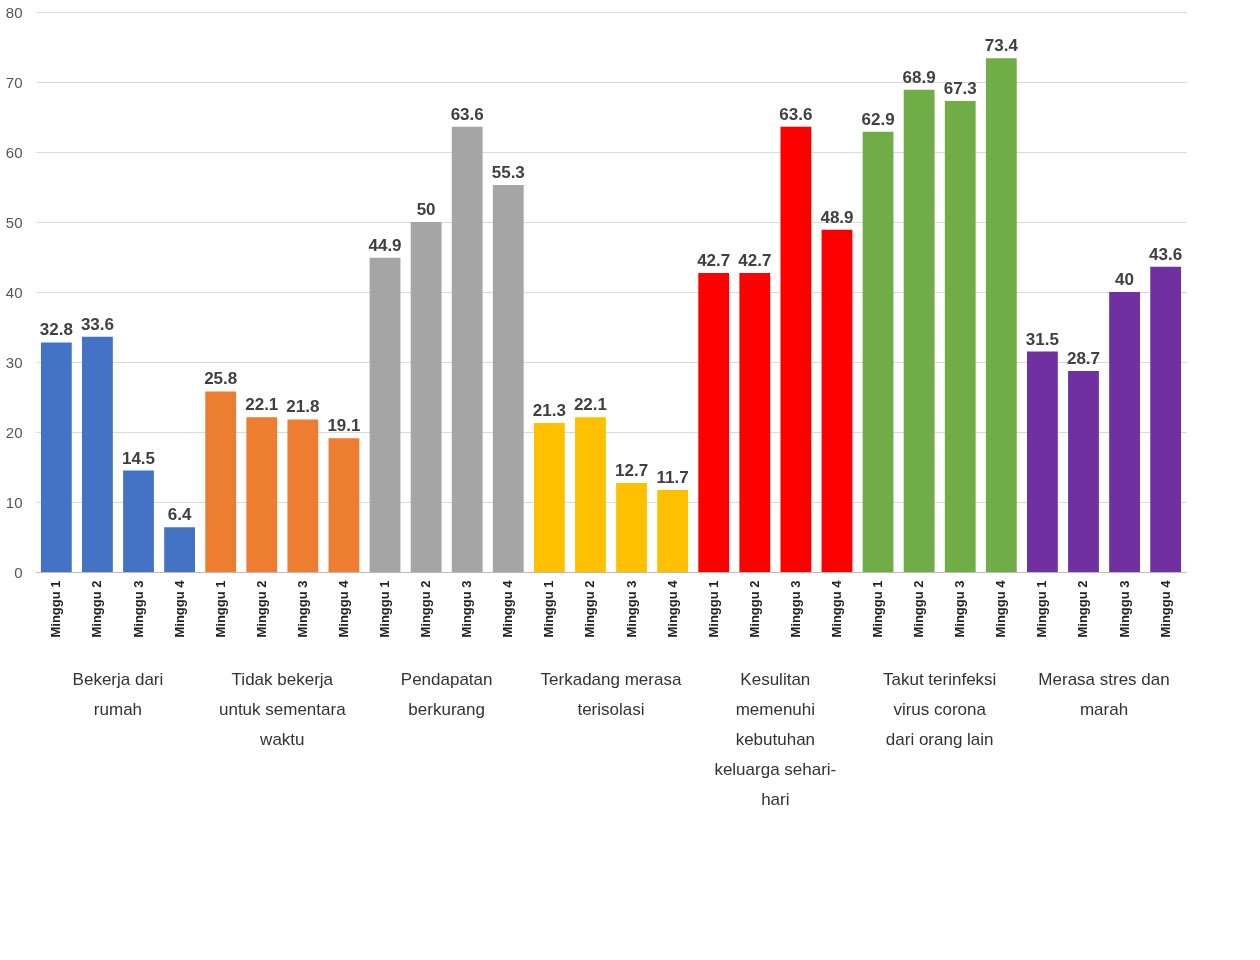 The width and height of the screenshot is (1260, 960). What do you see at coordinates (14, 362) in the screenshot?
I see `y-tick-label: 30` at bounding box center [14, 362].